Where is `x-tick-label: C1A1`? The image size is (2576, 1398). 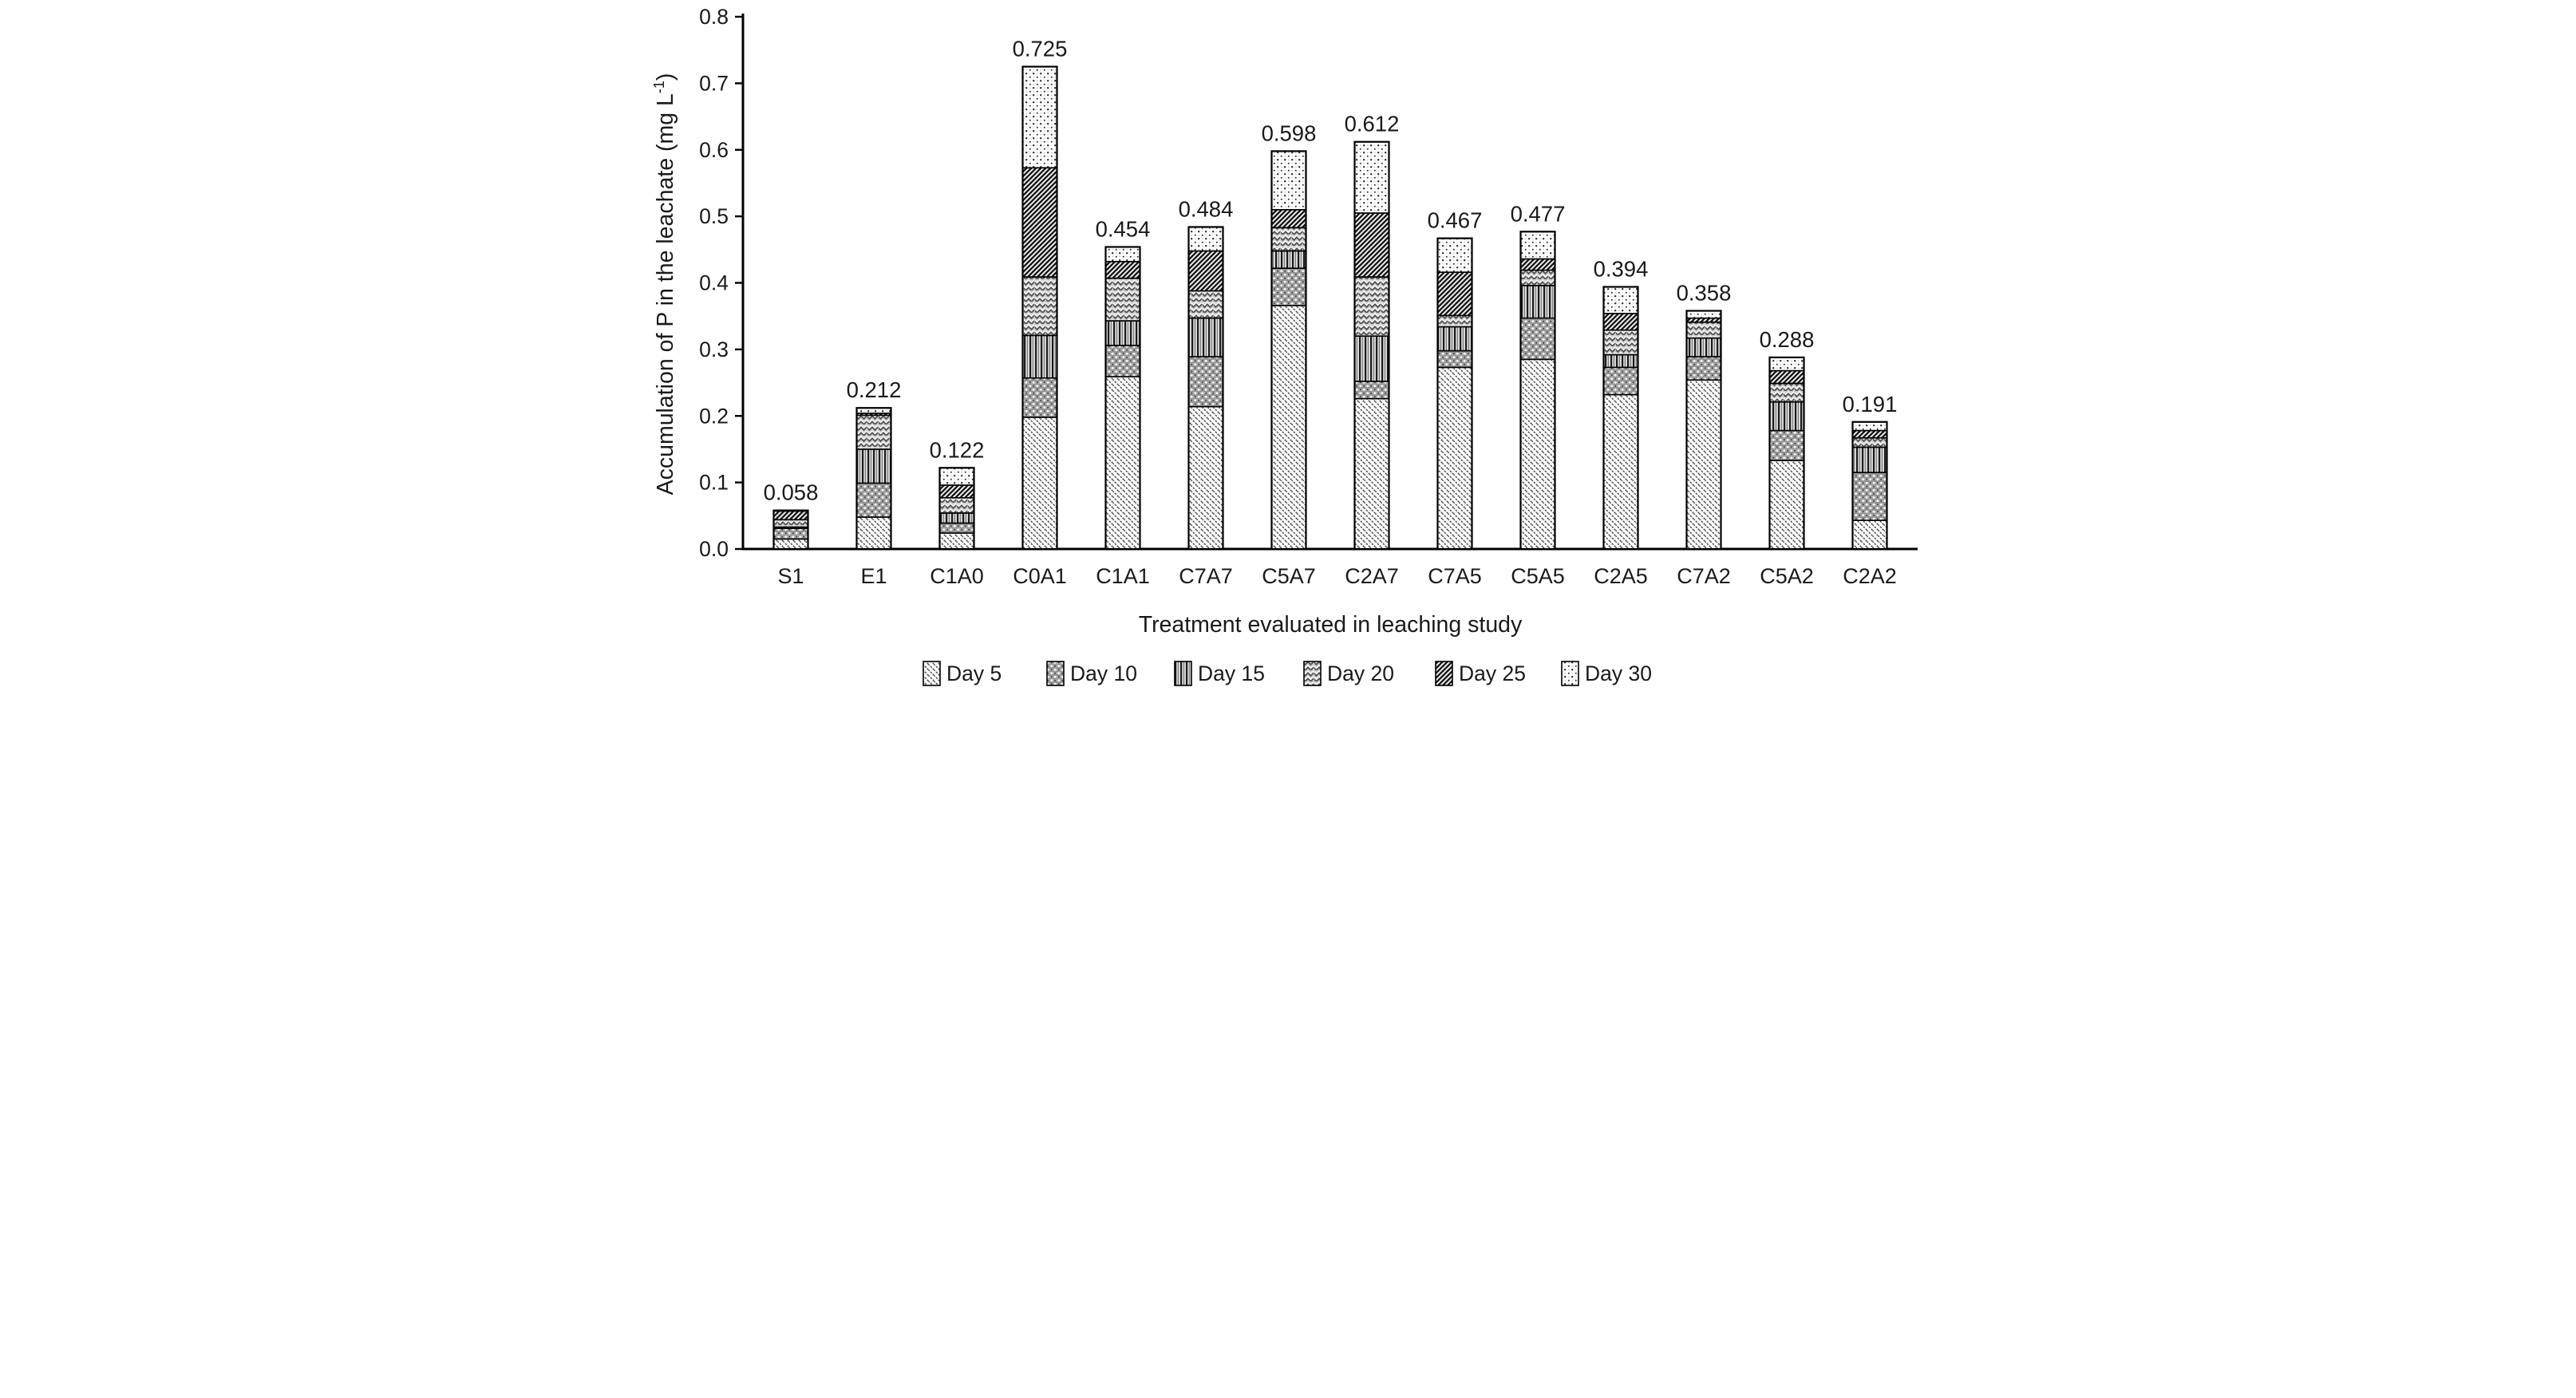
x-tick-label: C1A1 is located at coordinates (1123, 576).